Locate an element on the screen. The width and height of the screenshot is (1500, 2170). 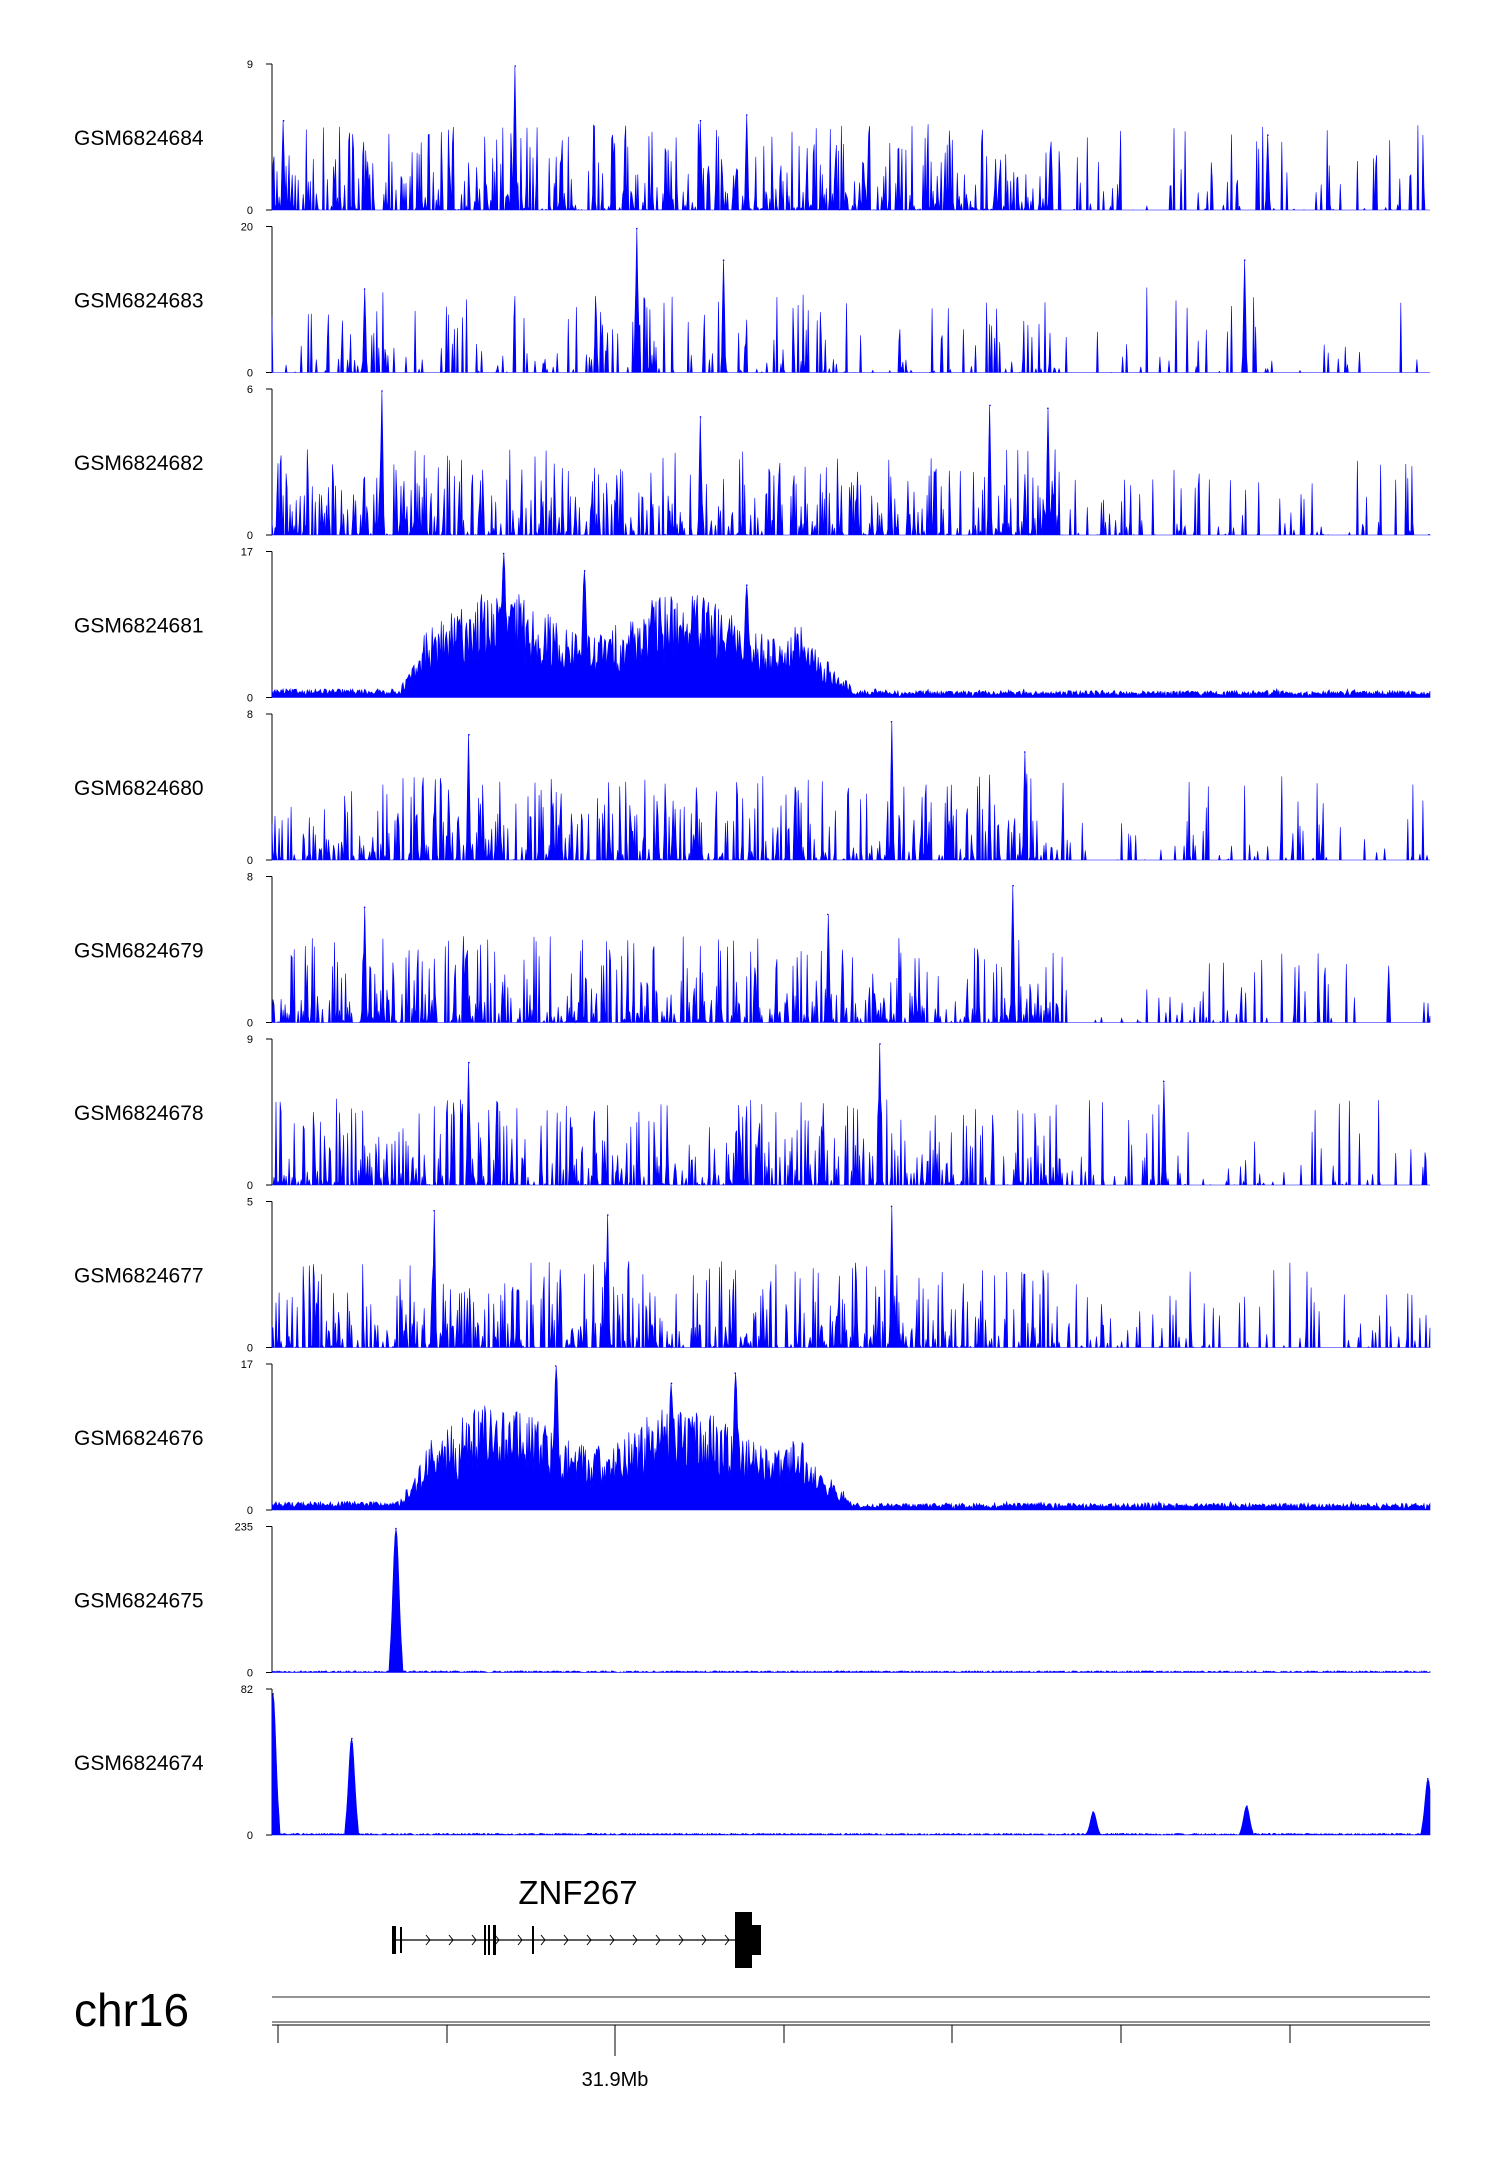
chromosome-axis-track: chr16 31.9Mb is located at coordinates (752, 2037).